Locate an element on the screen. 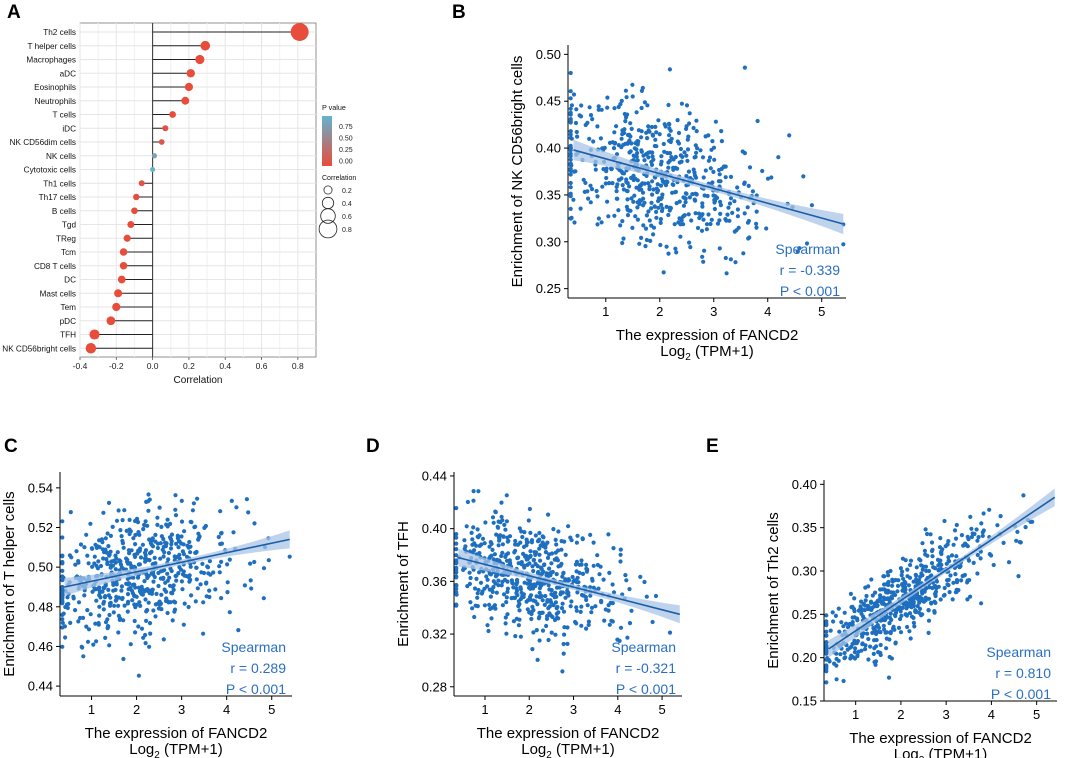  panel-c-xlabel-tpm: (TPM+1) is located at coordinates (191, 749).